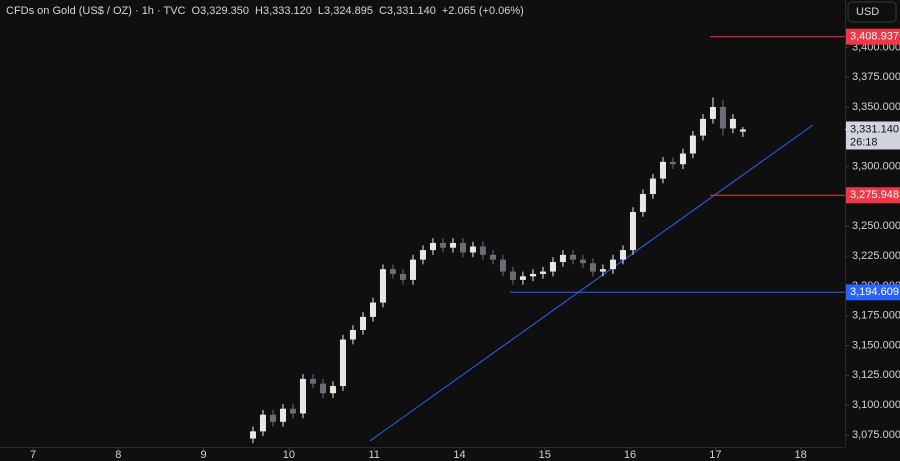 The image size is (900, 461). Describe the element at coordinates (874, 129) in the screenshot. I see `last-price-label: 3,331.140` at that location.